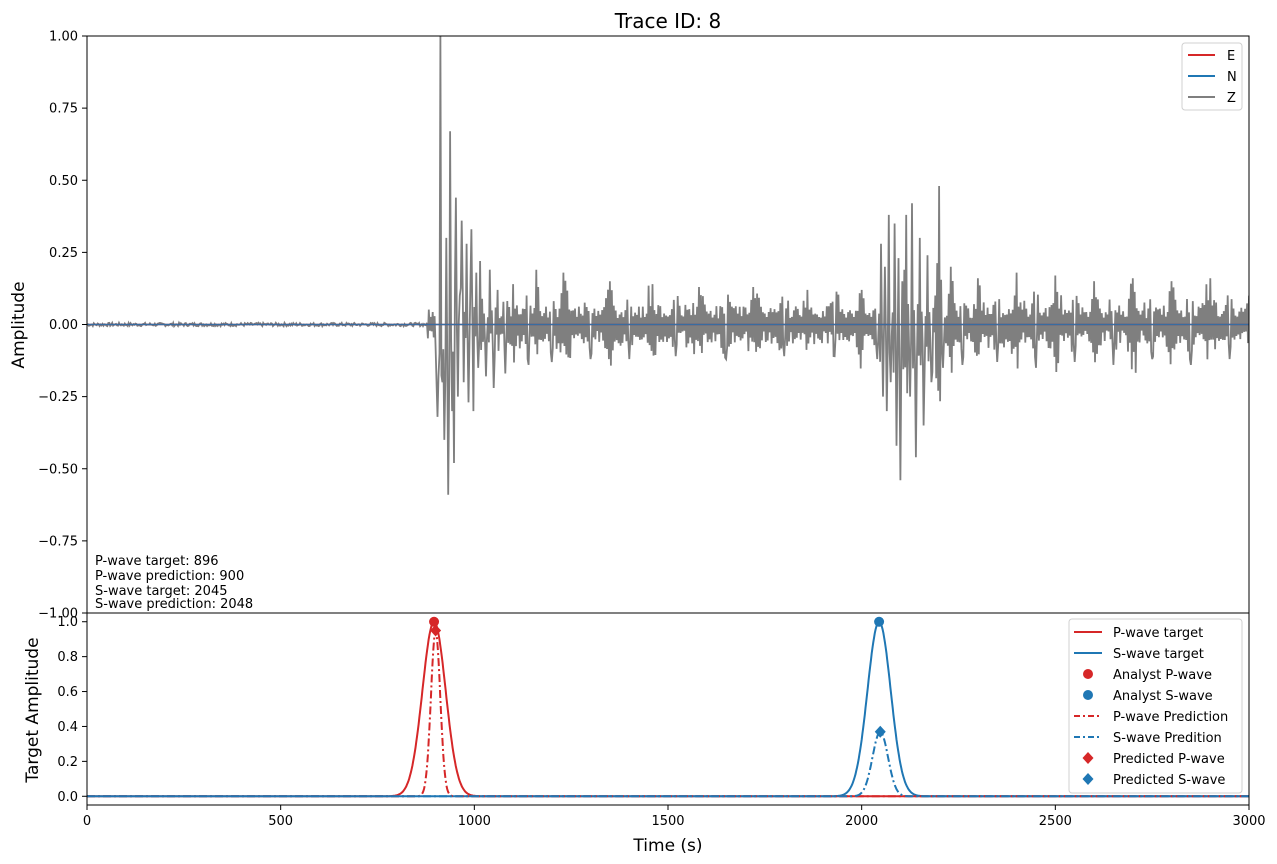 This screenshot has width=1277, height=864. Describe the element at coordinates (1163, 696) in the screenshot. I see `legend-label-analyst-s-wave: Analyst S-wave` at that location.